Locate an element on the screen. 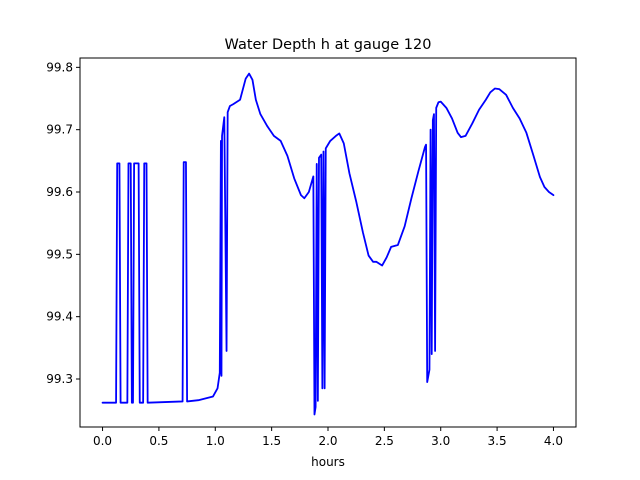 The height and width of the screenshot is (480, 640). x-tick-label: 3.5 is located at coordinates (497, 441).